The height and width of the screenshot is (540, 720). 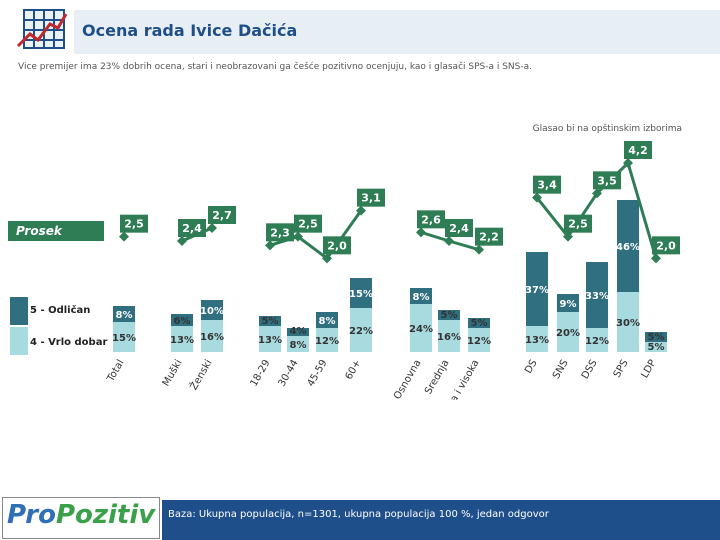 I want to click on label-grade4-0: 15%, so click(x=124, y=338).